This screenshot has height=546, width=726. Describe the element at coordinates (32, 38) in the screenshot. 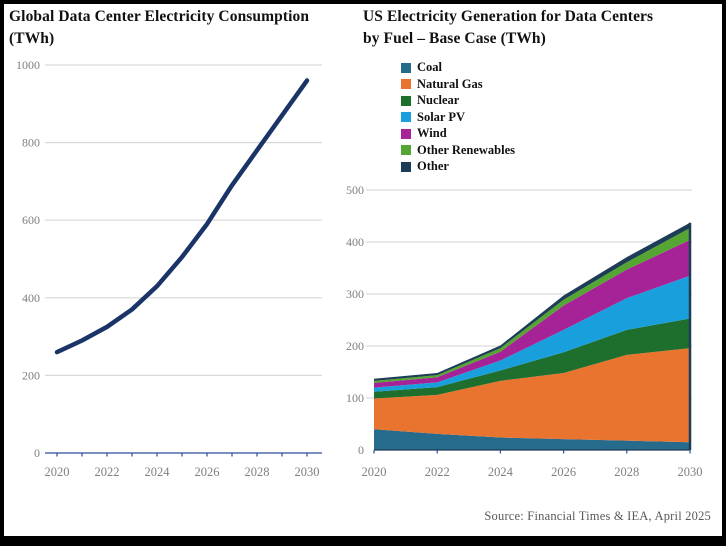

I see `left-chart-title-line2: (TWh)` at that location.